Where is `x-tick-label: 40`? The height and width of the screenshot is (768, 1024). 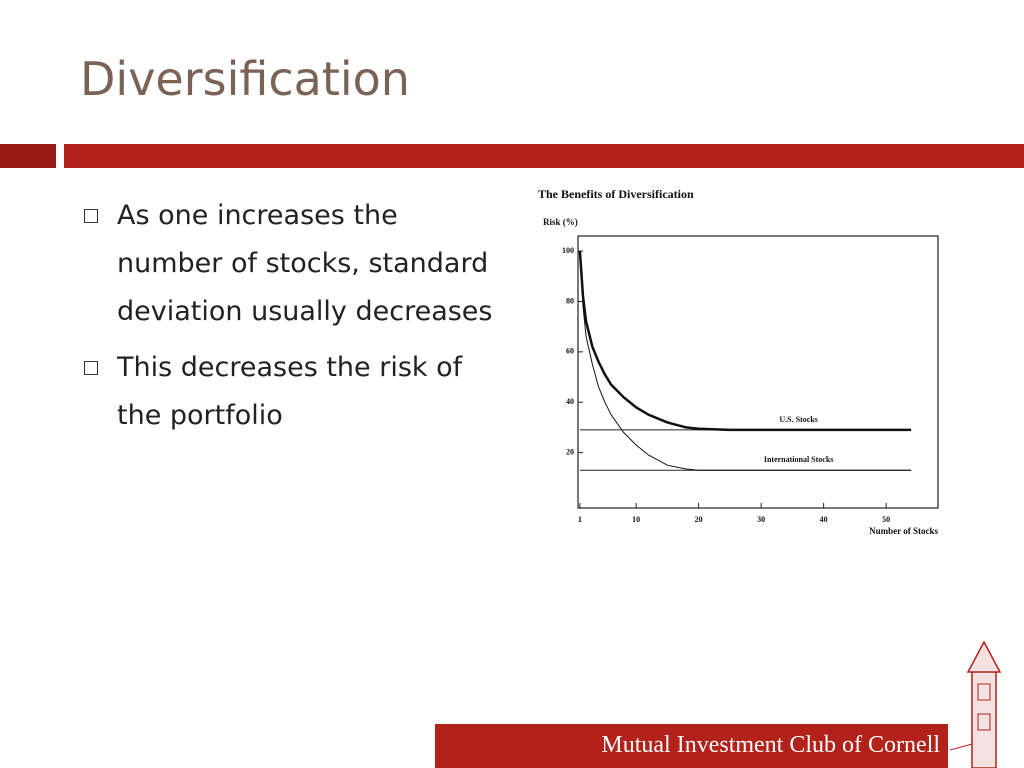 x-tick-label: 40 is located at coordinates (824, 519).